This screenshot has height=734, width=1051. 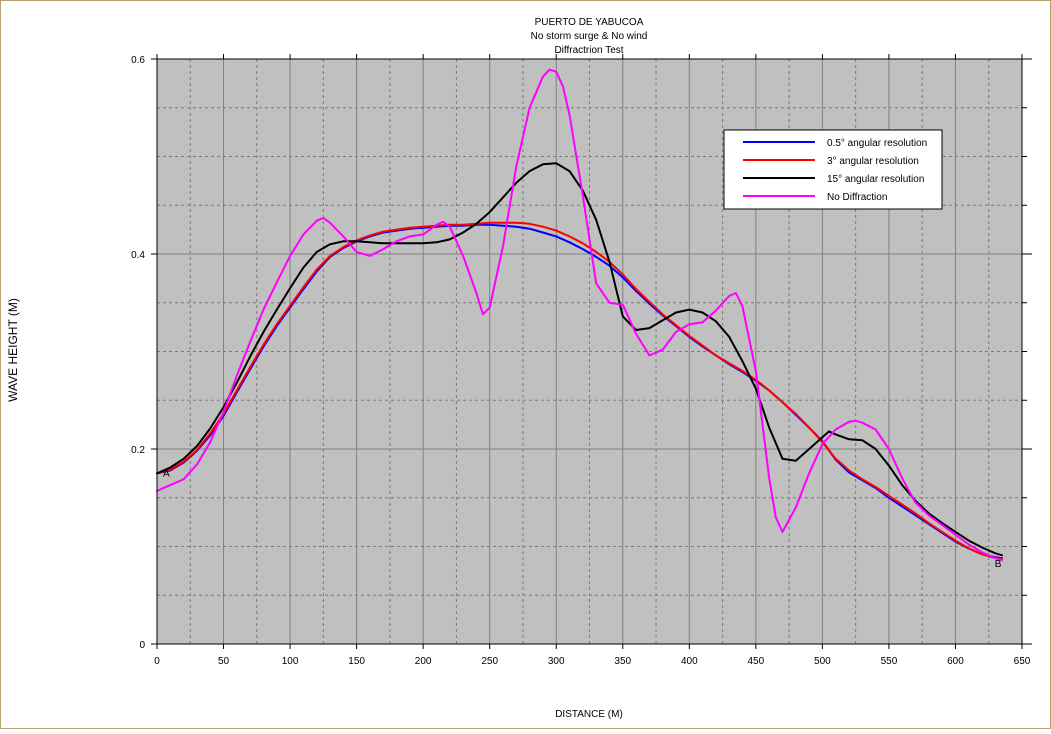 I want to click on legend-label: 15° angular resolution, so click(x=875, y=179).